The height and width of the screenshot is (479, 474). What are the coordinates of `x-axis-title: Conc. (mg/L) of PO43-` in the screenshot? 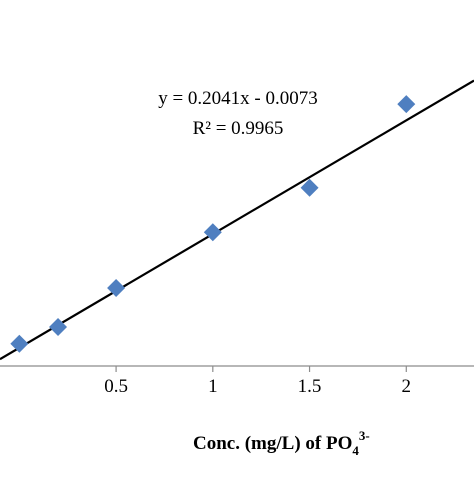 It's located at (281, 443).